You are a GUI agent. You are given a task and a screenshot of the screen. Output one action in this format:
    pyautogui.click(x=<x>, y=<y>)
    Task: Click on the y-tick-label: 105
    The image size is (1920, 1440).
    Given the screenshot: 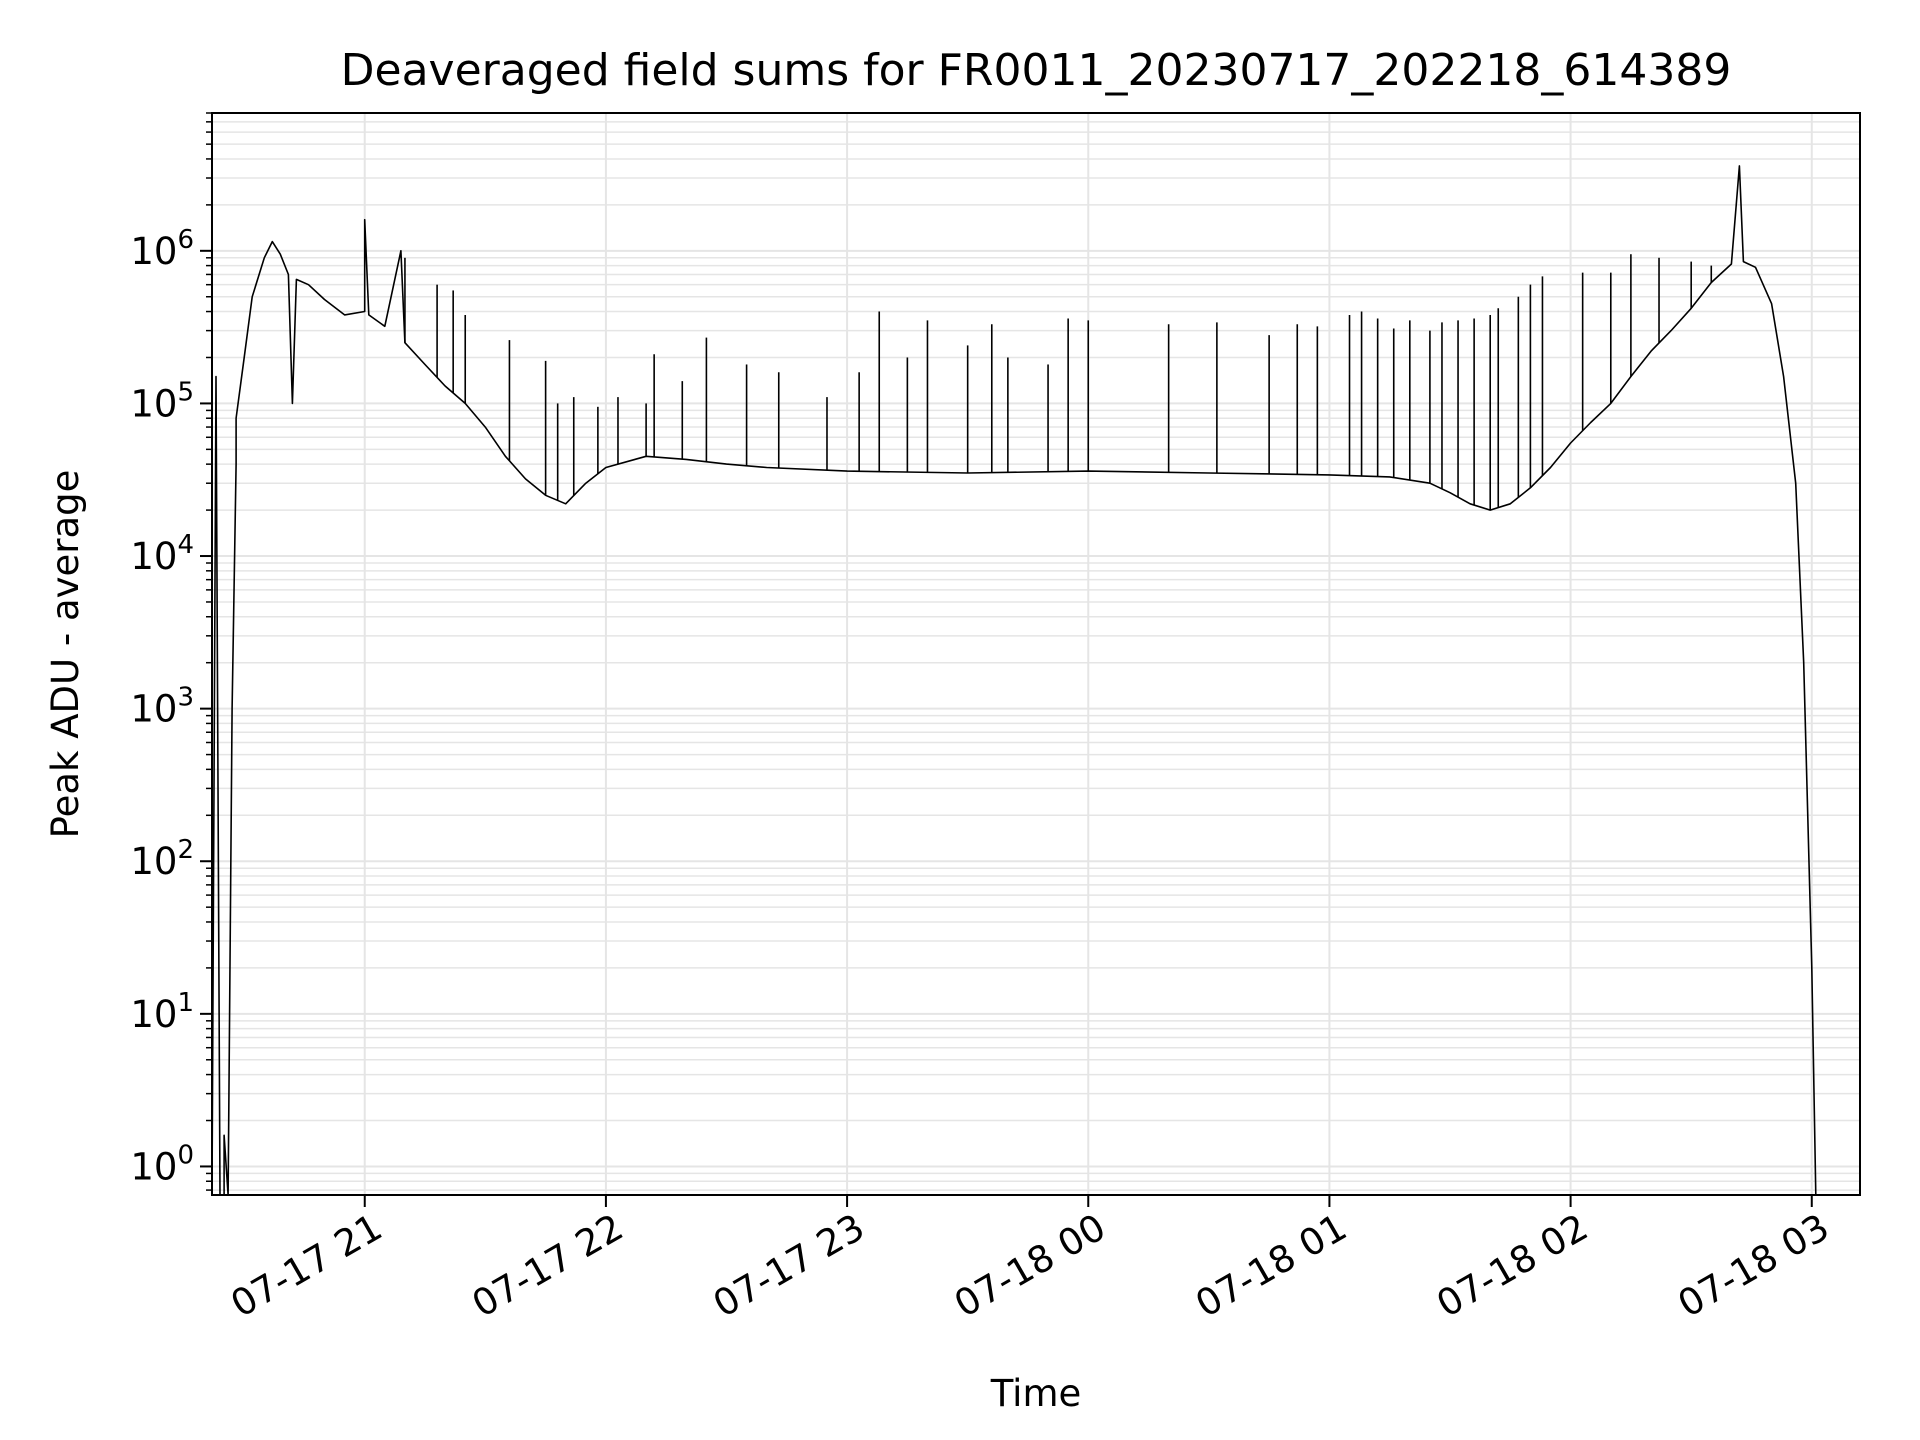 What is the action you would take?
    pyautogui.click(x=162, y=401)
    